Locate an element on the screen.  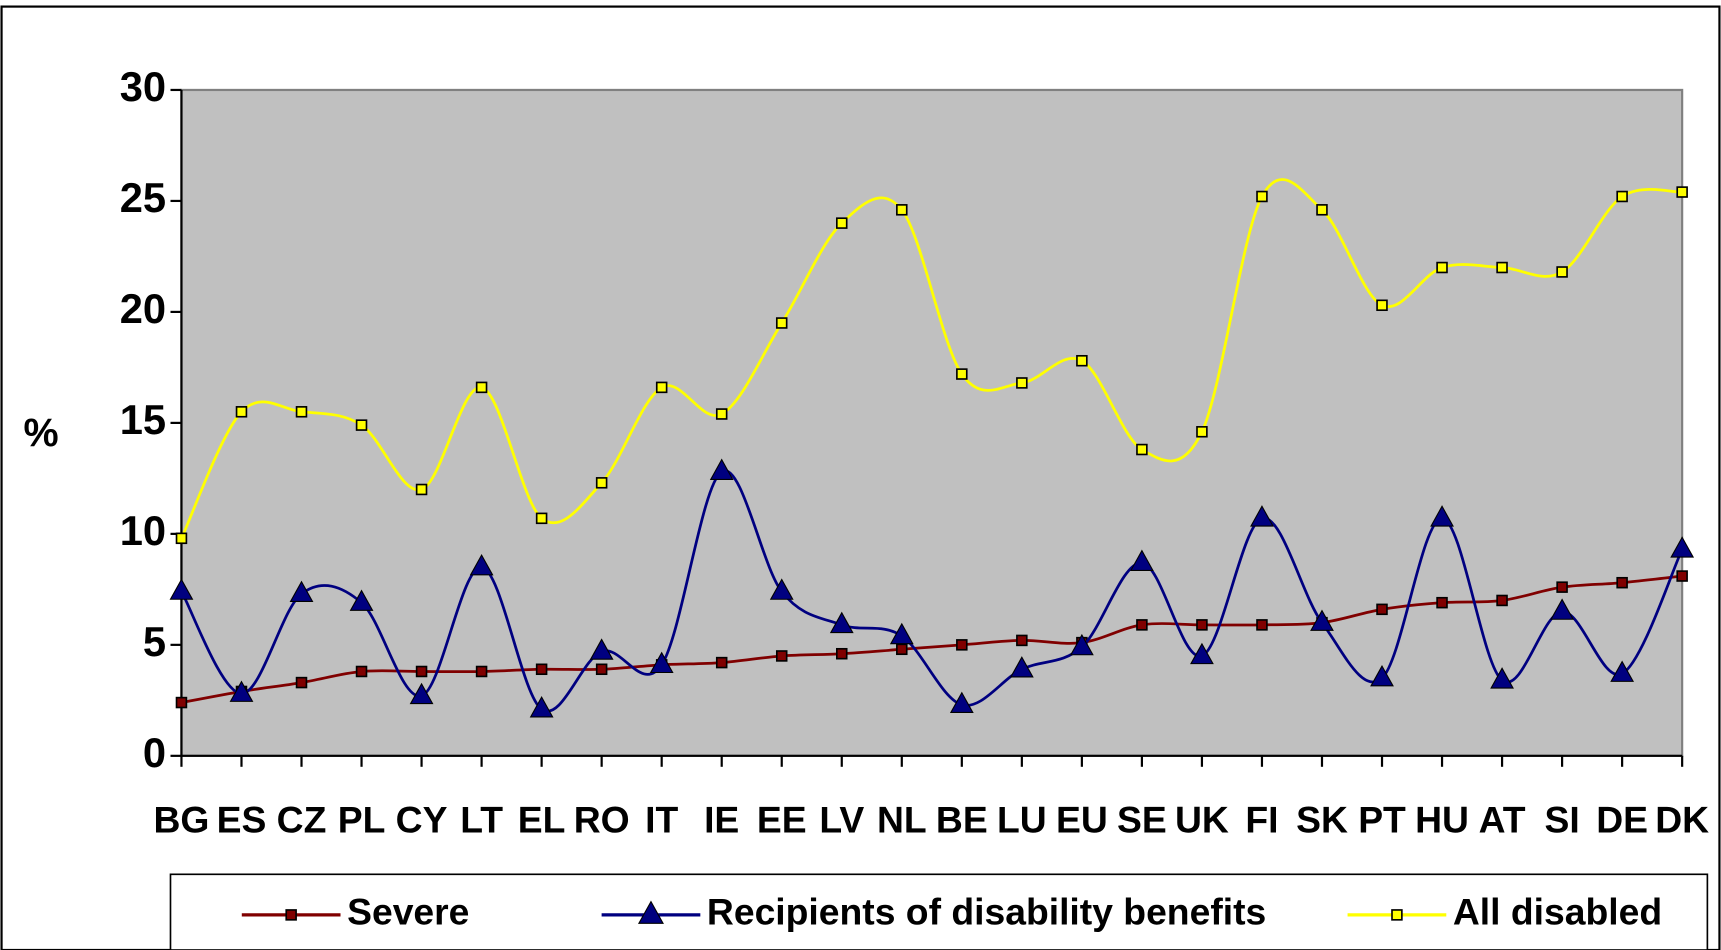
x-tick-label: HU is located at coordinates (1442, 820).